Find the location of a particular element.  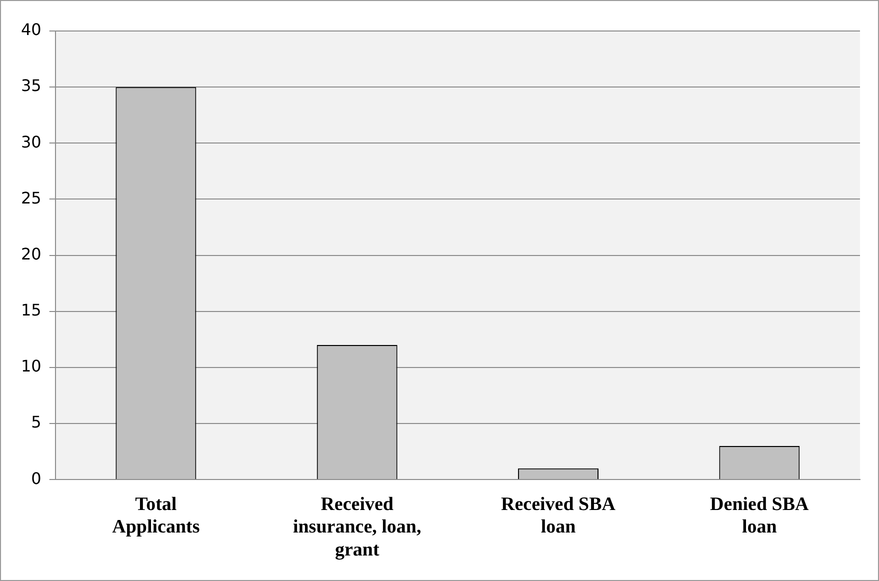

y-tick-label: 25 is located at coordinates (31, 198).